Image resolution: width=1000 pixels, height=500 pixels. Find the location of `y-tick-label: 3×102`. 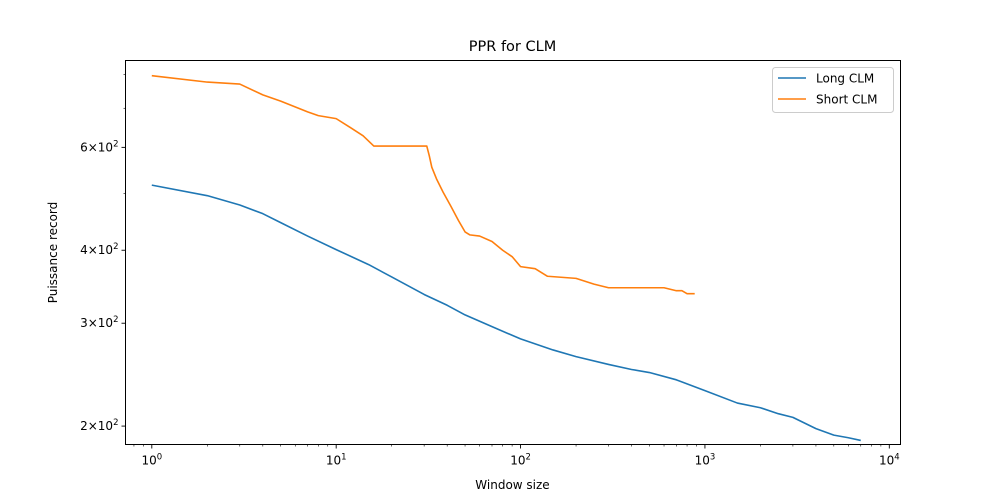

y-tick-label: 3×102 is located at coordinates (99, 322).